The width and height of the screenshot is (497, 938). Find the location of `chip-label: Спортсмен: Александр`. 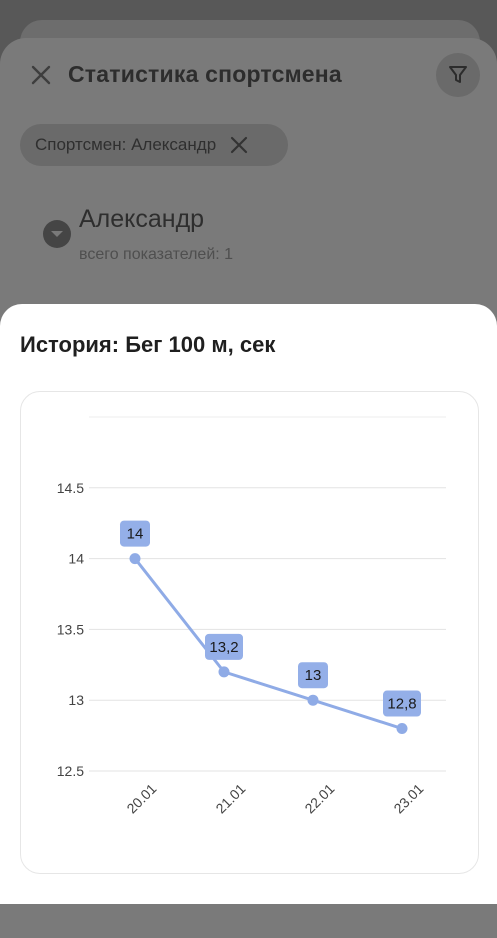

chip-label: Спортсмен: Александр is located at coordinates (126, 144).